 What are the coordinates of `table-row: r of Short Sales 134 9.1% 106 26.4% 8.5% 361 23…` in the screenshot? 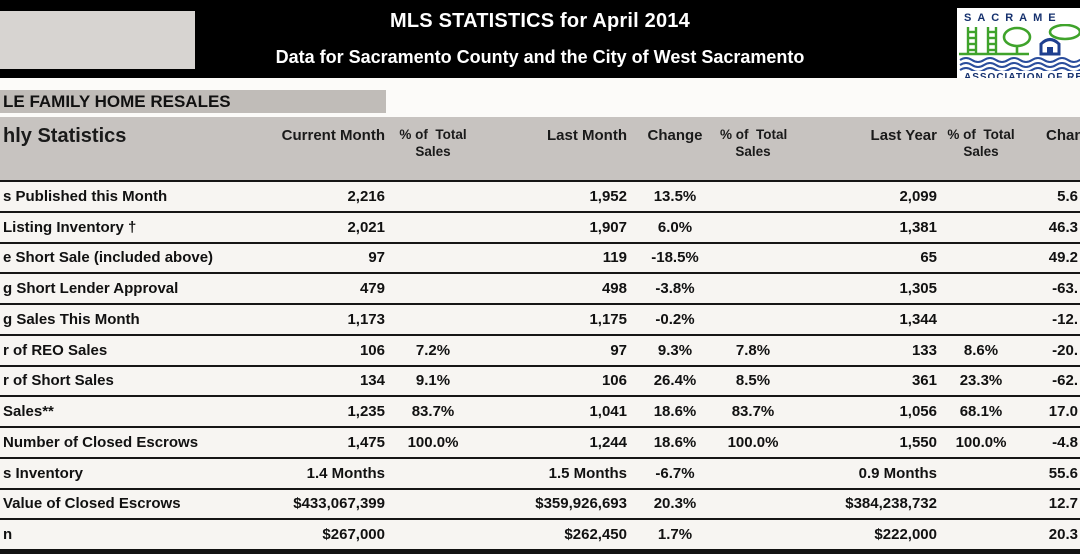 It's located at (540, 380).